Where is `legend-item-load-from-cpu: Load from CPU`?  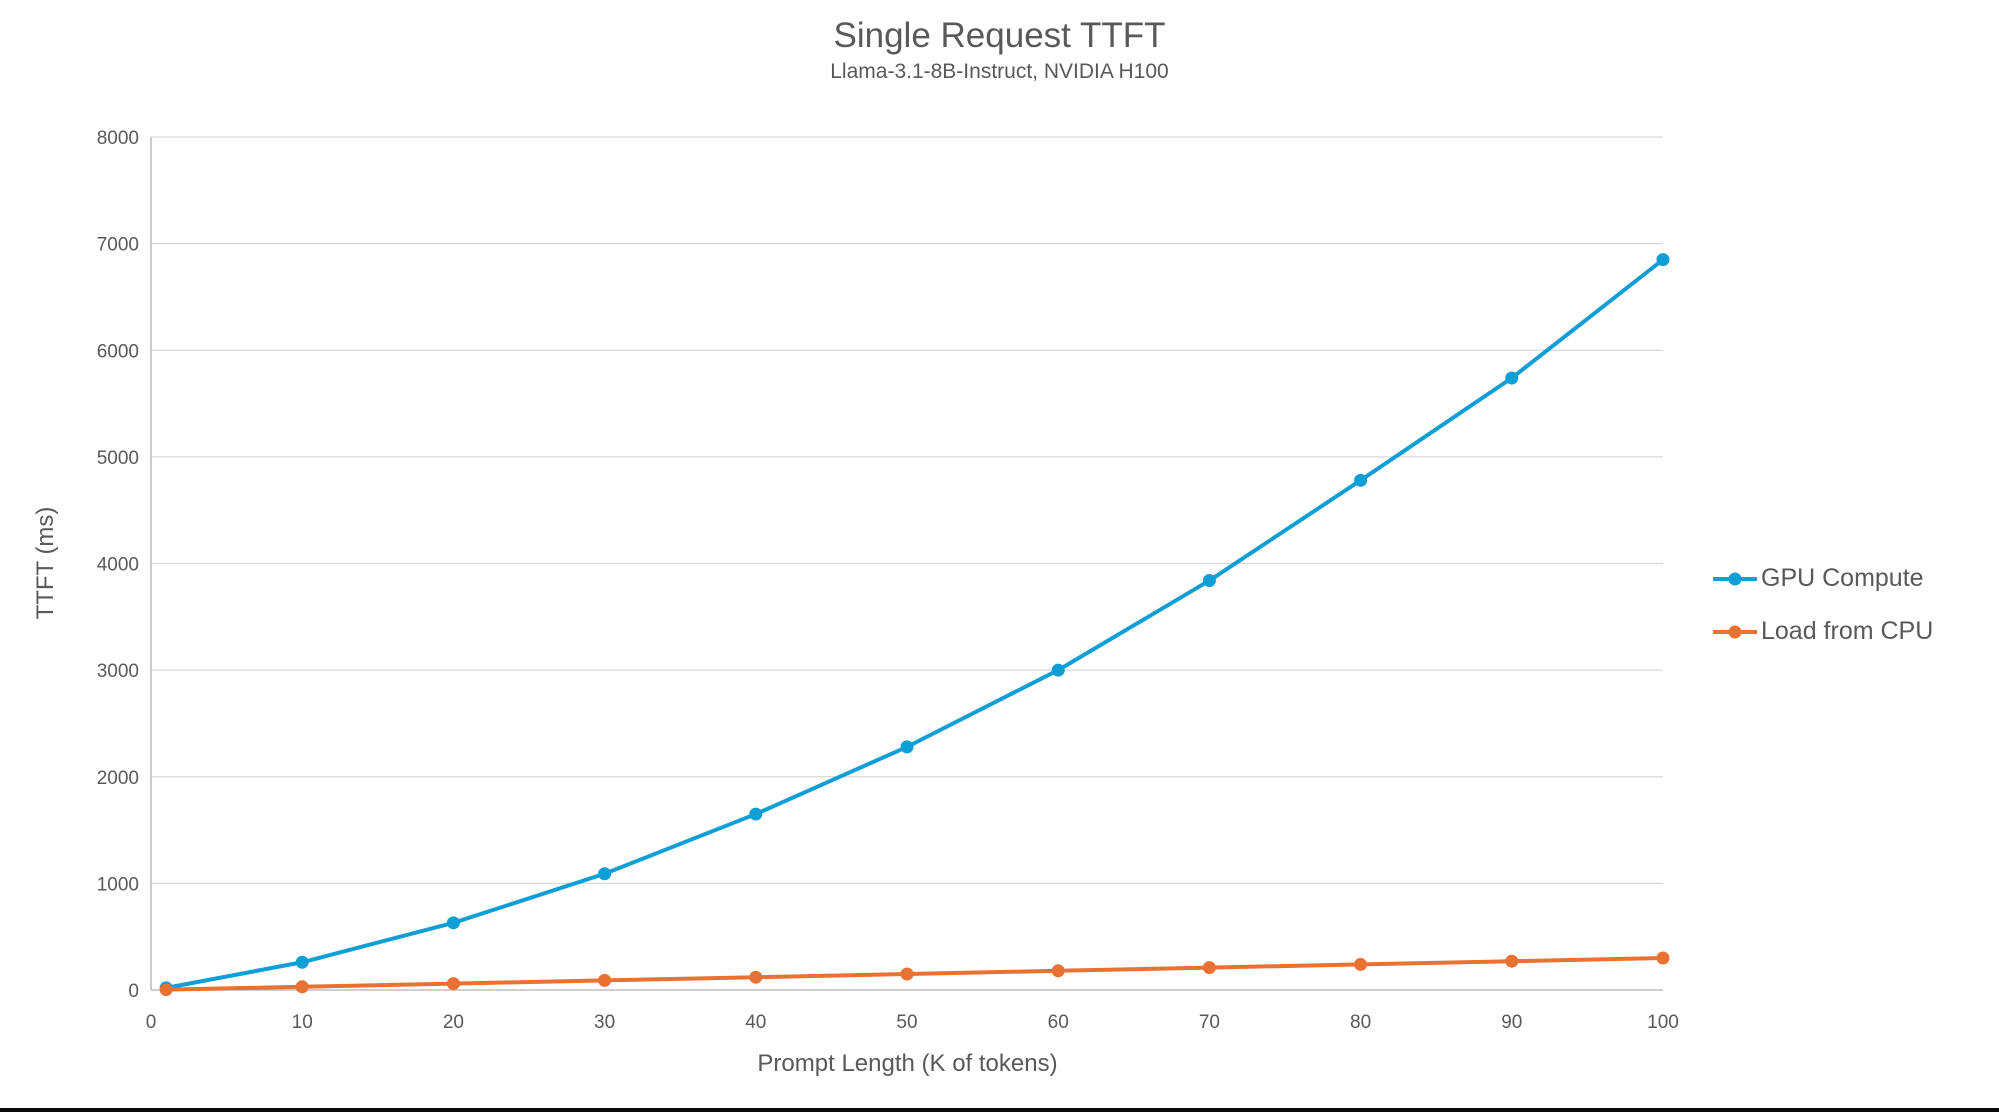 legend-item-load-from-cpu: Load from CPU is located at coordinates (1822, 631).